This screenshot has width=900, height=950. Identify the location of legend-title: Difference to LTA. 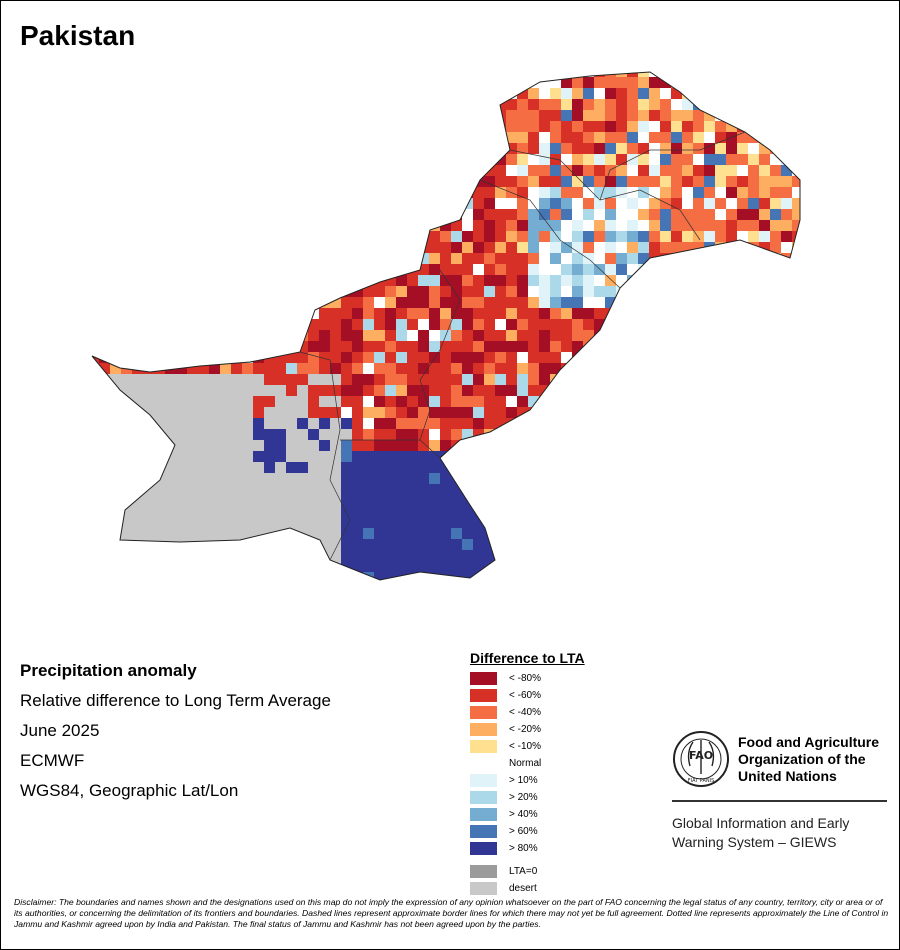
(527, 658).